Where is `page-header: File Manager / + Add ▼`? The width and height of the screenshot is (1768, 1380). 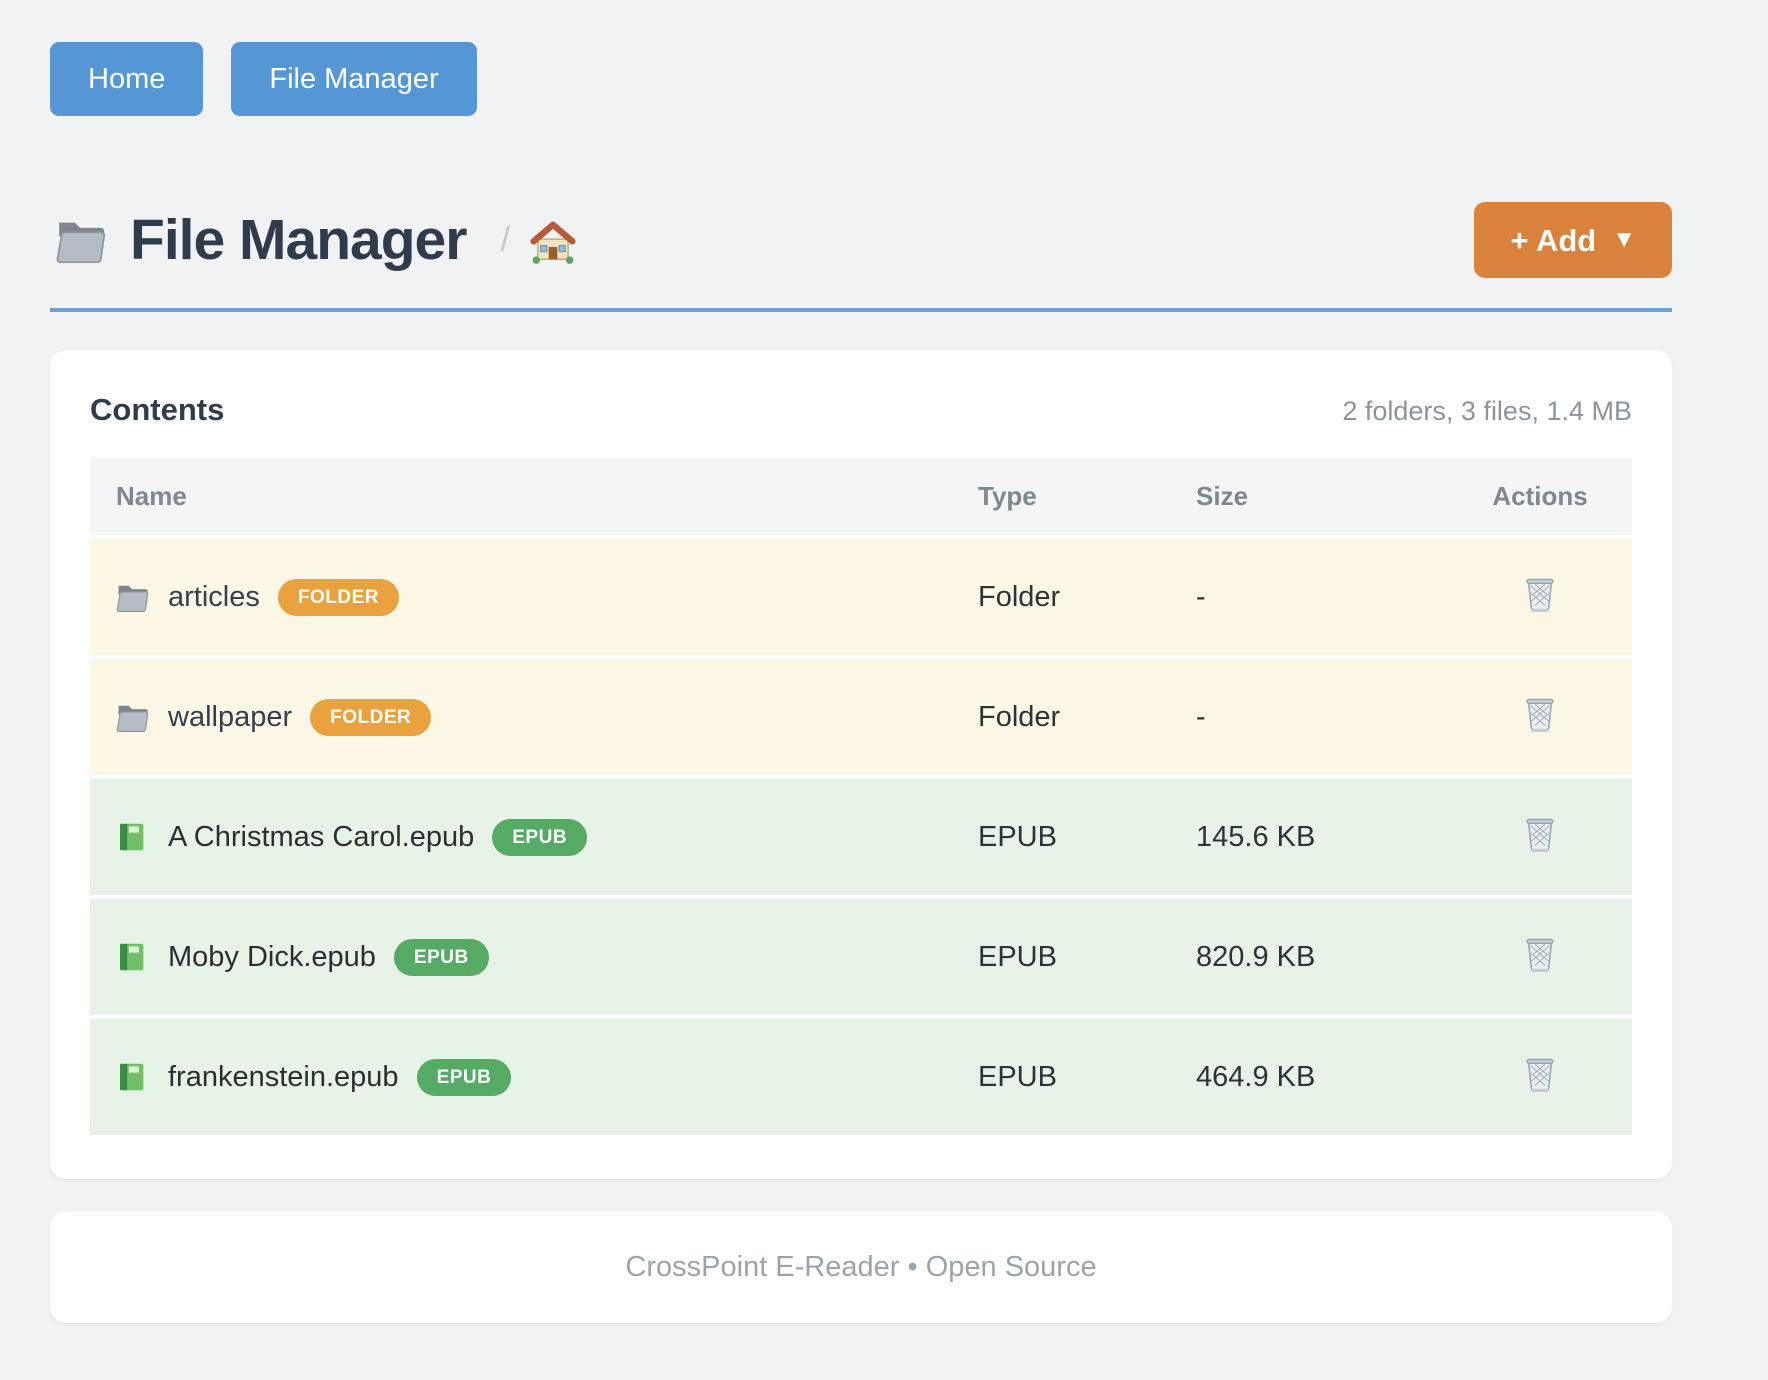
page-header: File Manager / + Add ▼ is located at coordinates (861, 240).